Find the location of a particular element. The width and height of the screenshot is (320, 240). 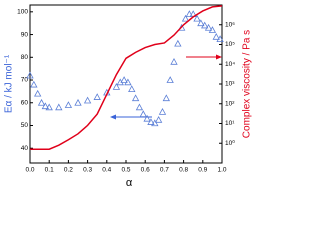

y2-tick-label: 10³ is located at coordinates (230, 84).